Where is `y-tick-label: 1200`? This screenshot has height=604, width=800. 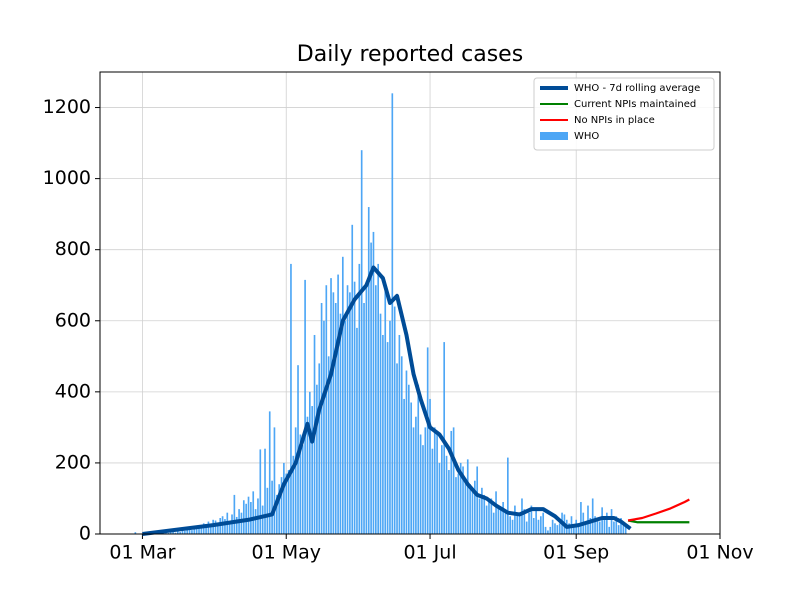 y-tick-label: 1200 is located at coordinates (67, 107).